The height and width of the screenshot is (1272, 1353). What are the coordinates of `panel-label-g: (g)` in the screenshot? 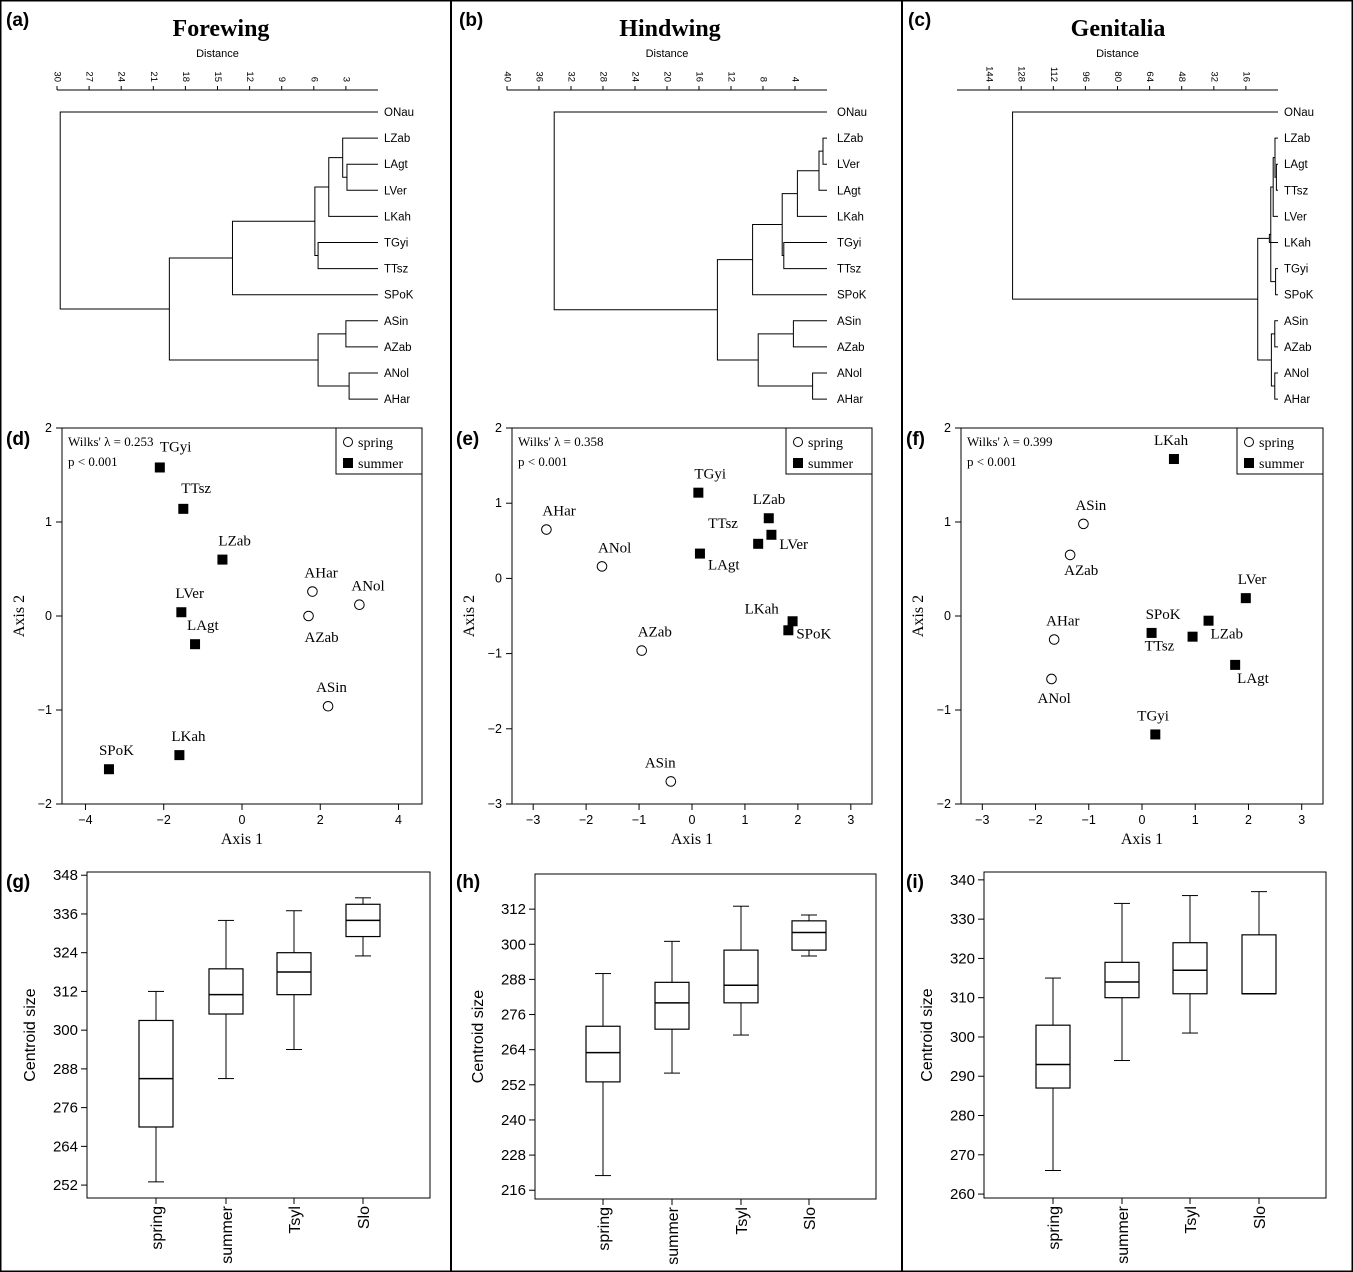 It's located at (18, 882).